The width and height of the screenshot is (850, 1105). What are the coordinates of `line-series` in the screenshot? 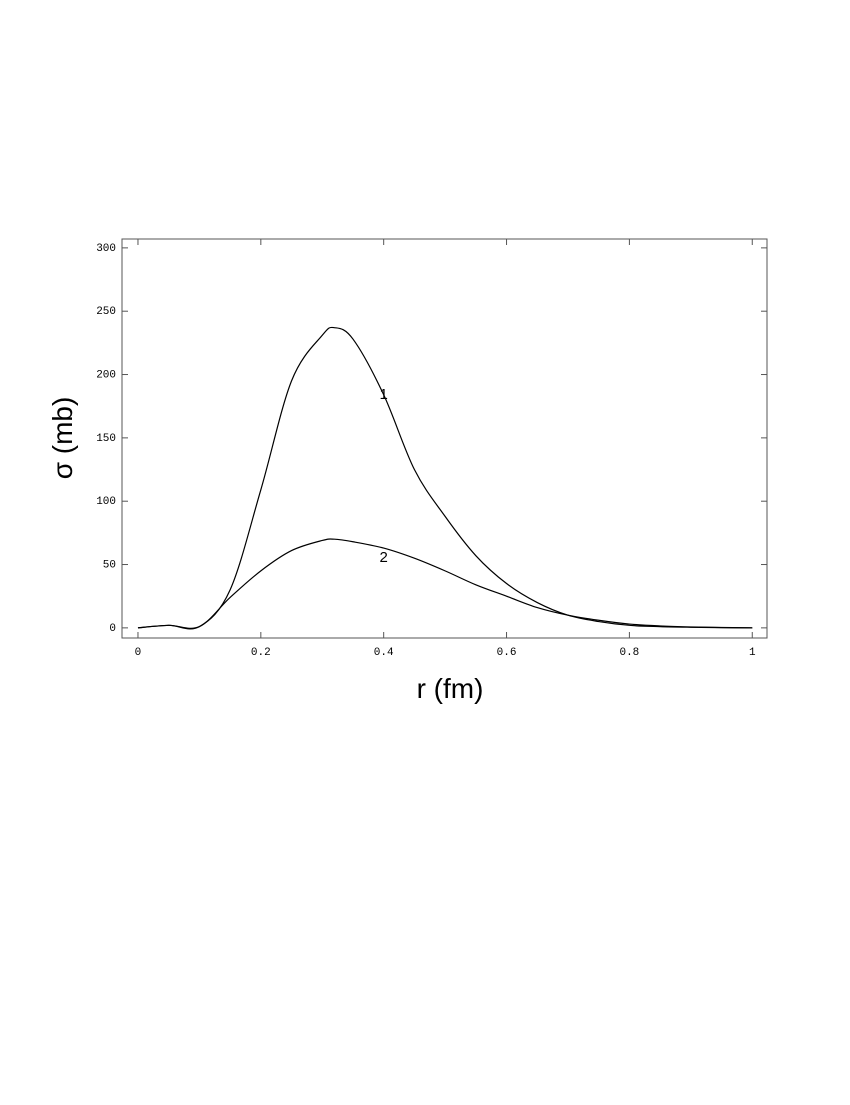 It's located at (445, 583).